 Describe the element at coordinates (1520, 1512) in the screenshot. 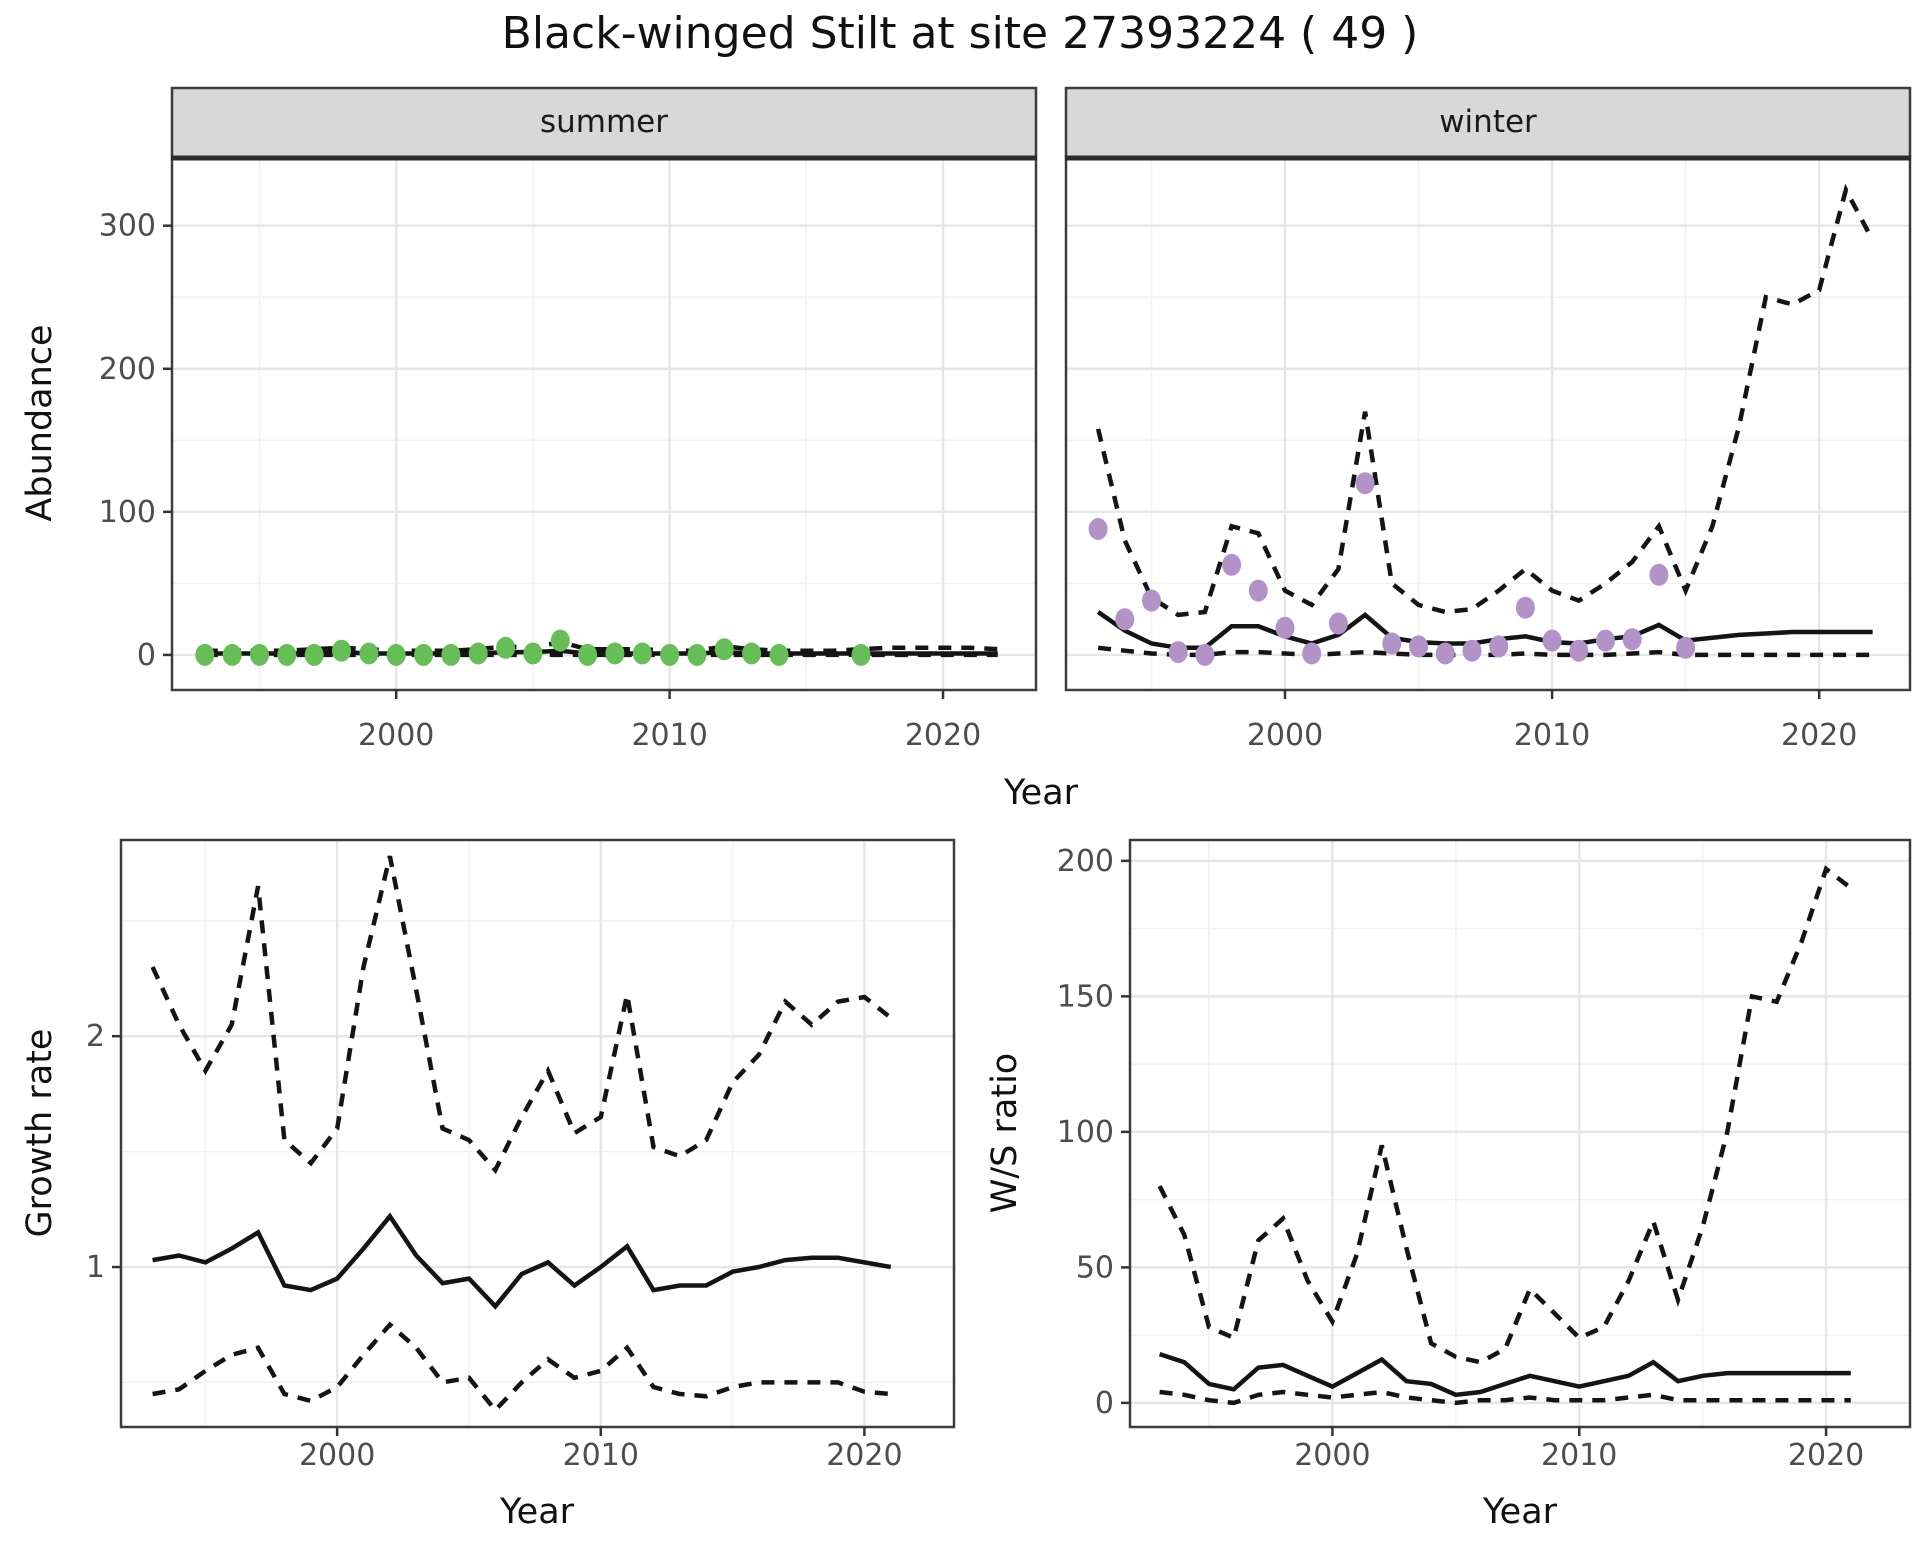

I see `x-axis-title-year-bottom-right: Year` at that location.